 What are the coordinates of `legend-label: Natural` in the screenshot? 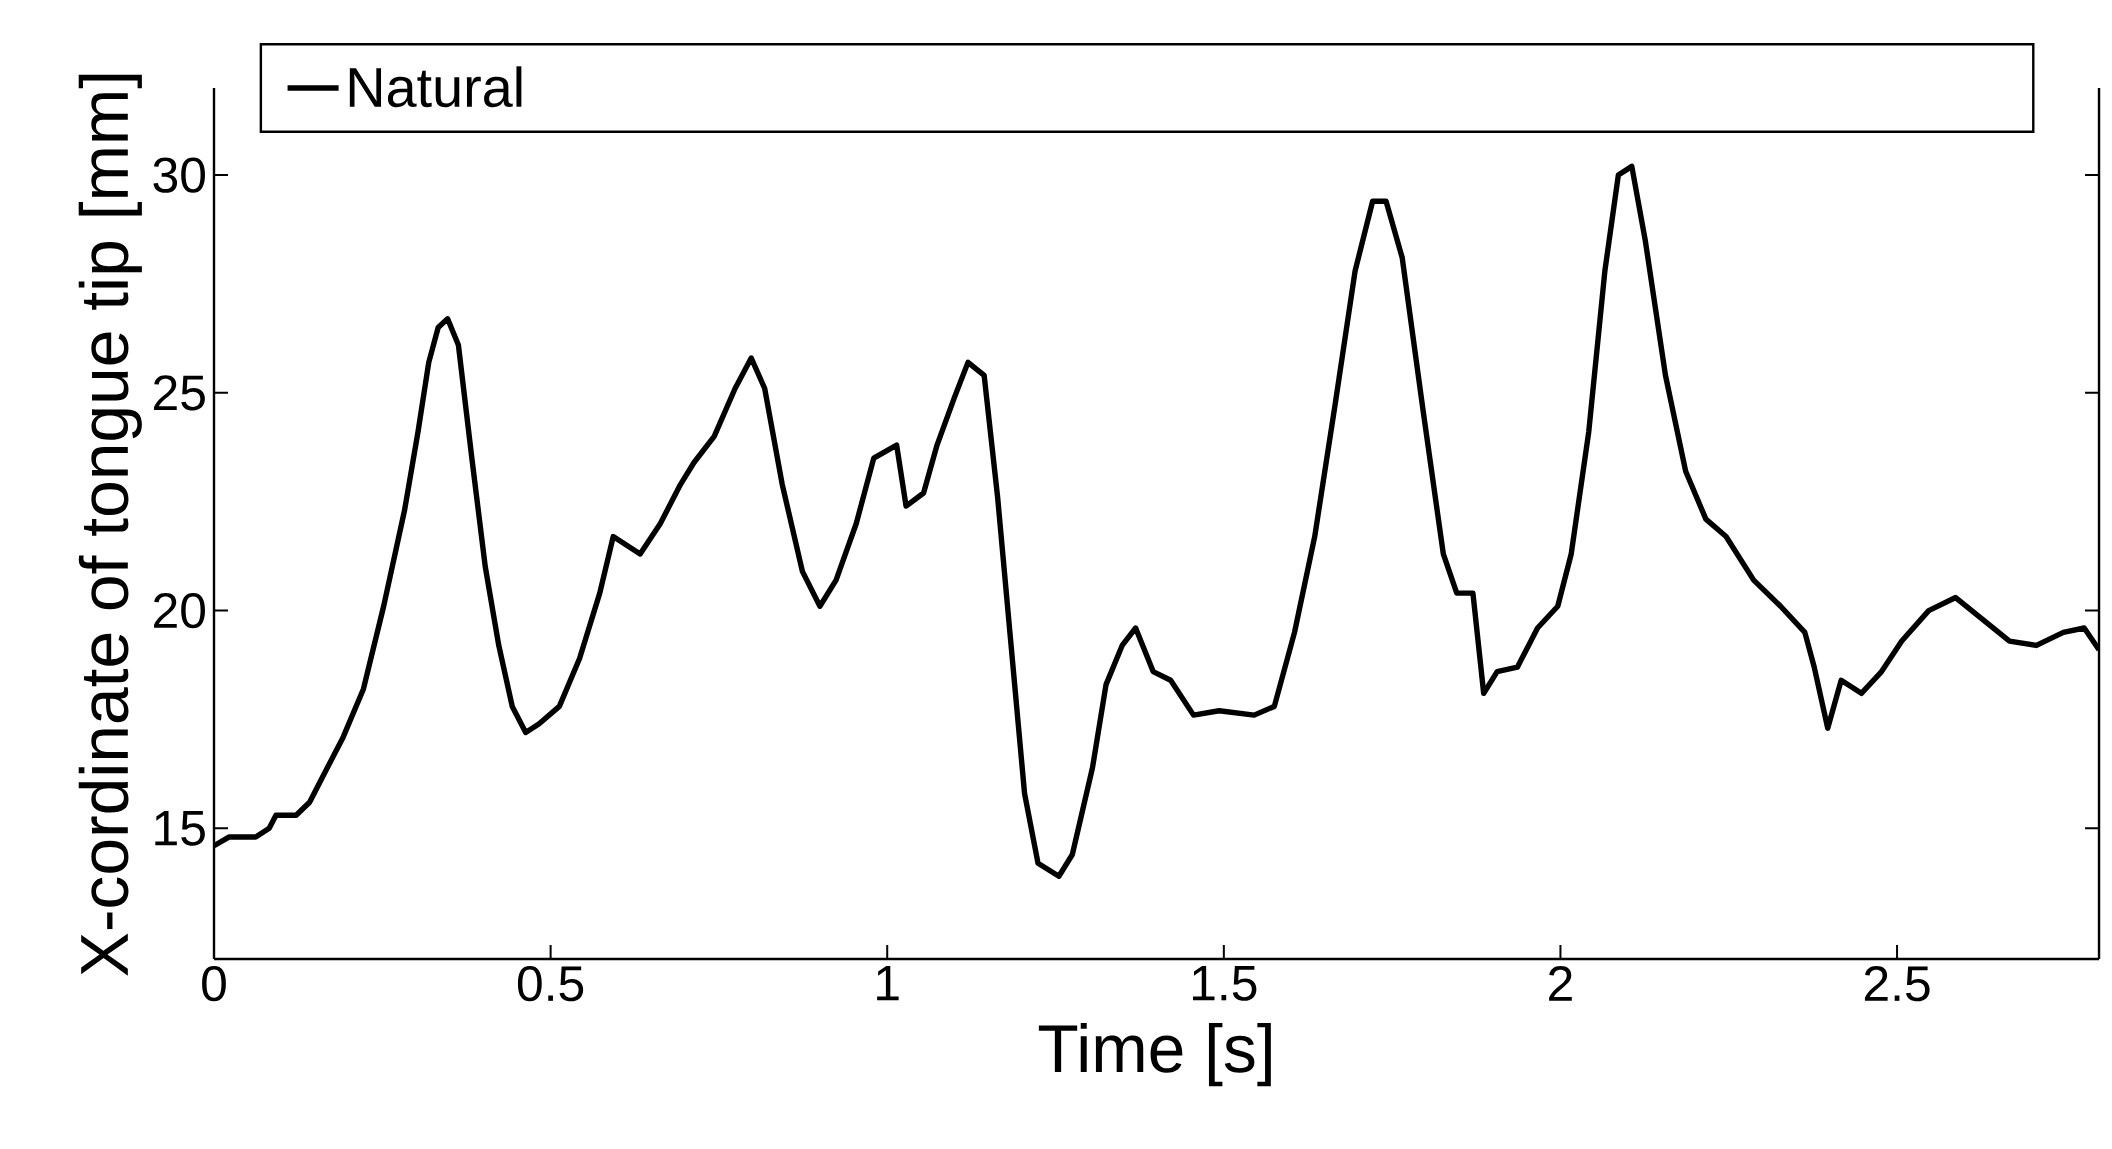 It's located at (435, 87).